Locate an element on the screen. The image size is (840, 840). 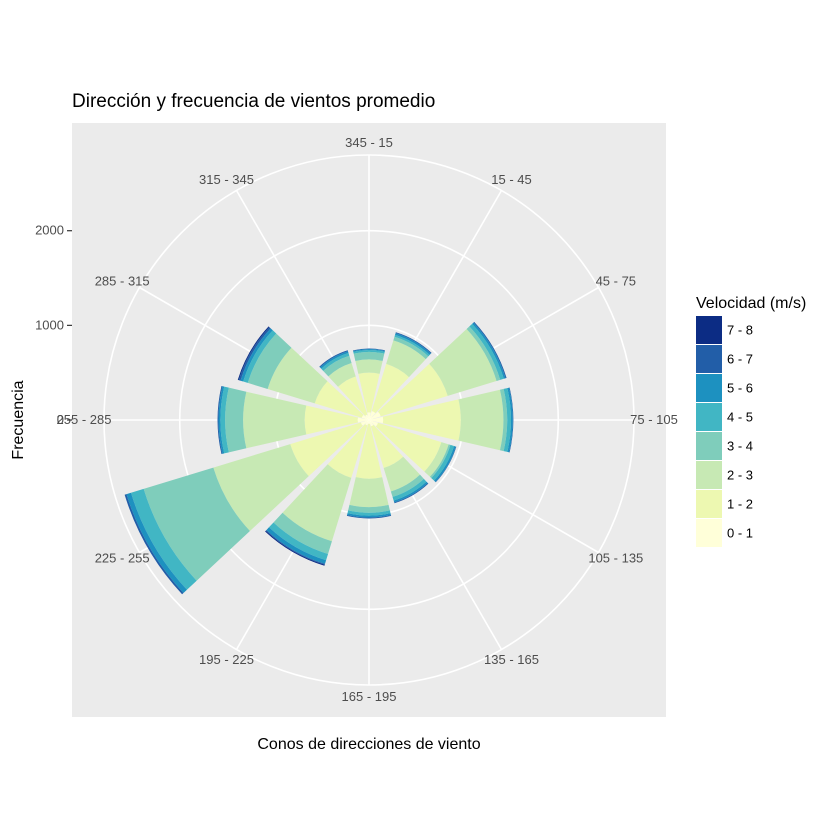
legend-label: 2 - 3 is located at coordinates (740, 475).